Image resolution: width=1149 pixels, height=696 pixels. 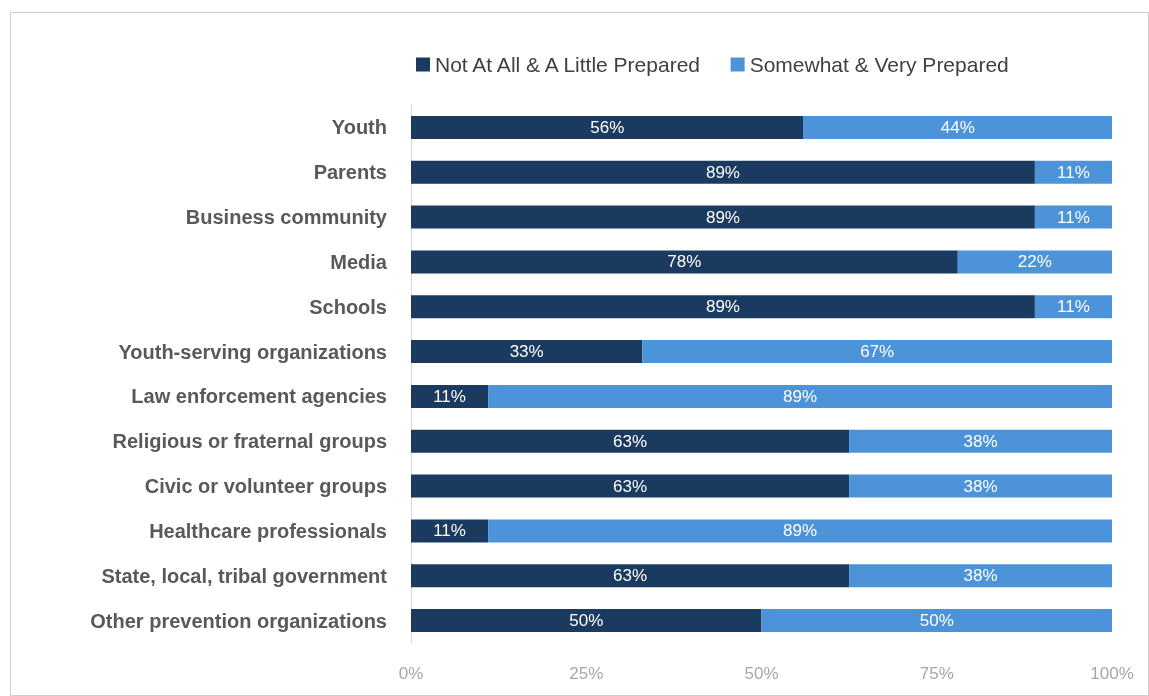 I want to click on data-label: 33%, so click(x=526, y=352).